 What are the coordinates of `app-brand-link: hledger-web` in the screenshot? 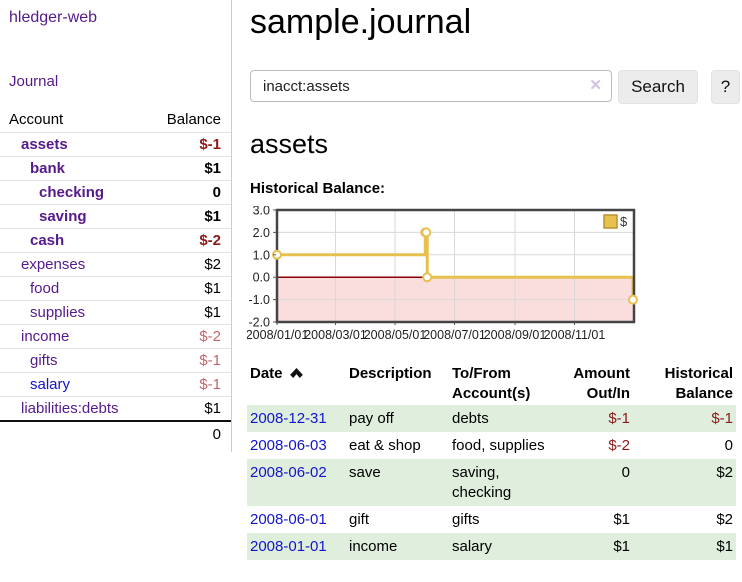 It's located at (53, 17).